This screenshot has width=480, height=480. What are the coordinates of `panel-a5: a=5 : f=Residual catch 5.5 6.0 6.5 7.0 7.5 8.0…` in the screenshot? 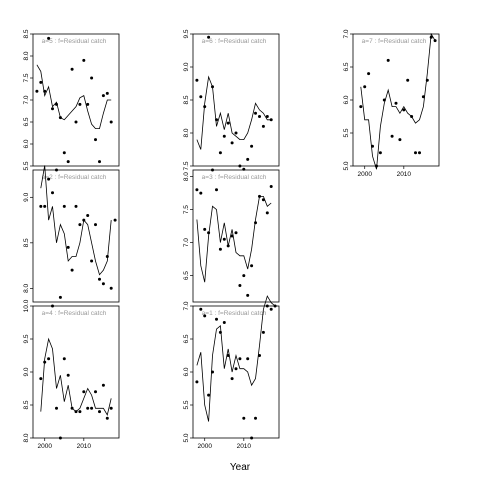 It's located at (71, 100).